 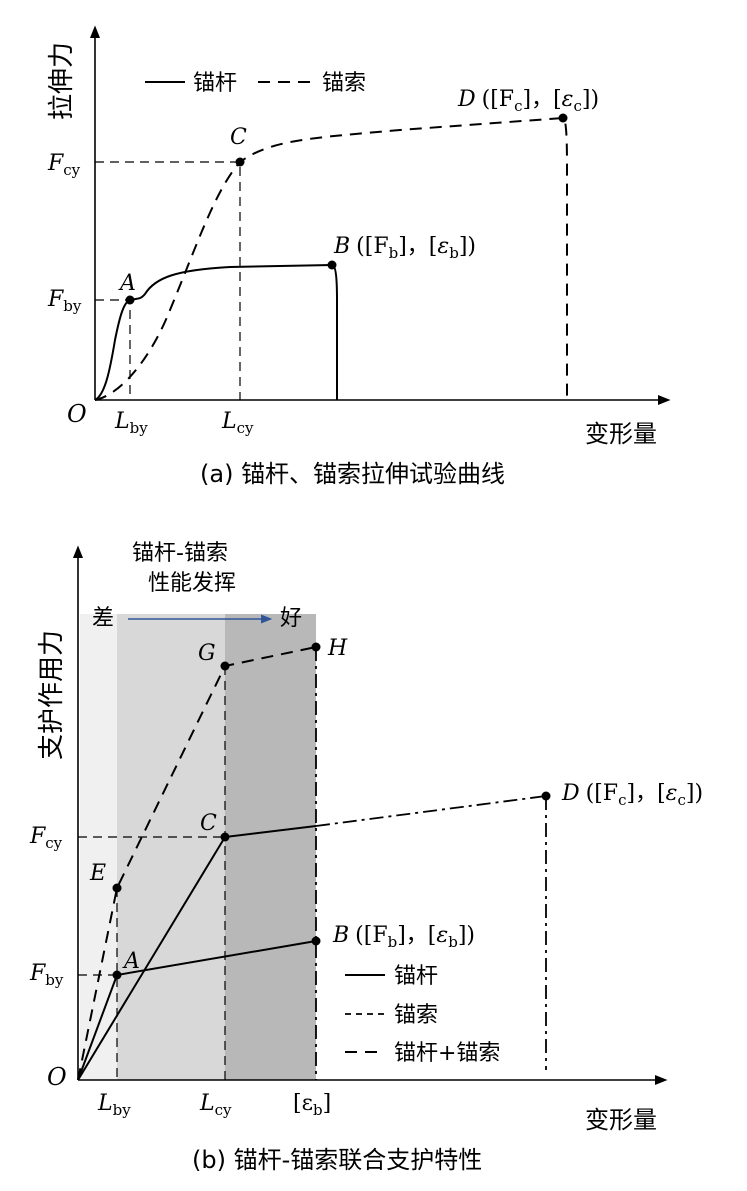 I want to click on a-point-c, so click(x=240, y=162).